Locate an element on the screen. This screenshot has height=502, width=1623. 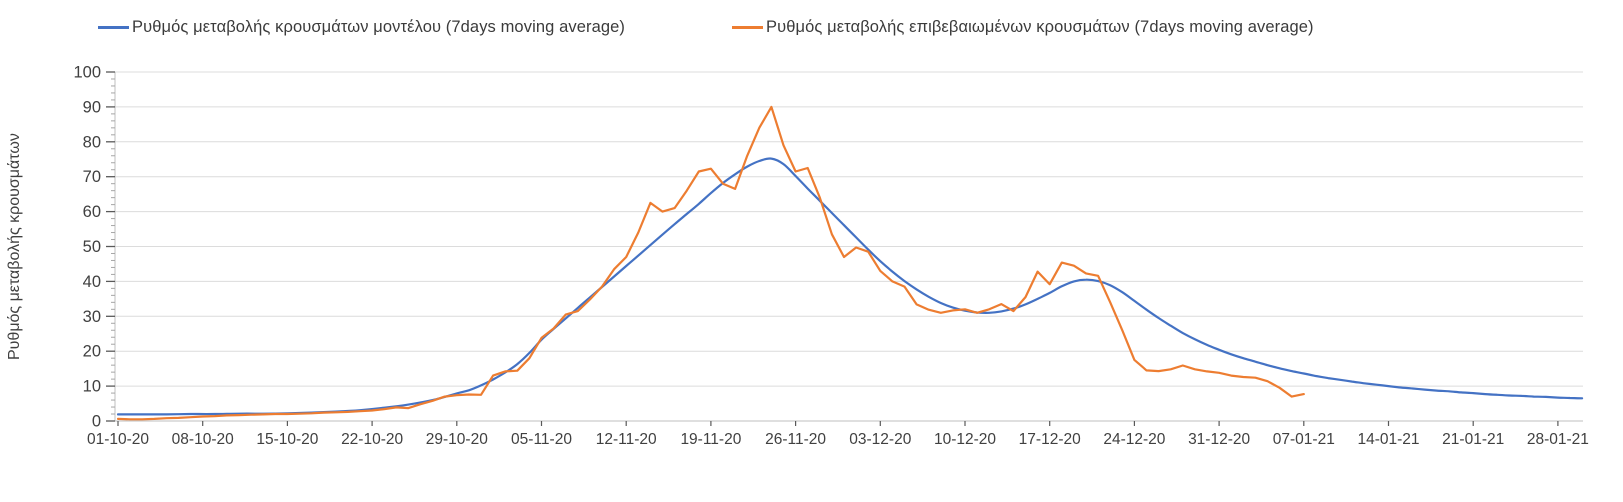
x-tick-label: 10-12-20 is located at coordinates (965, 439).